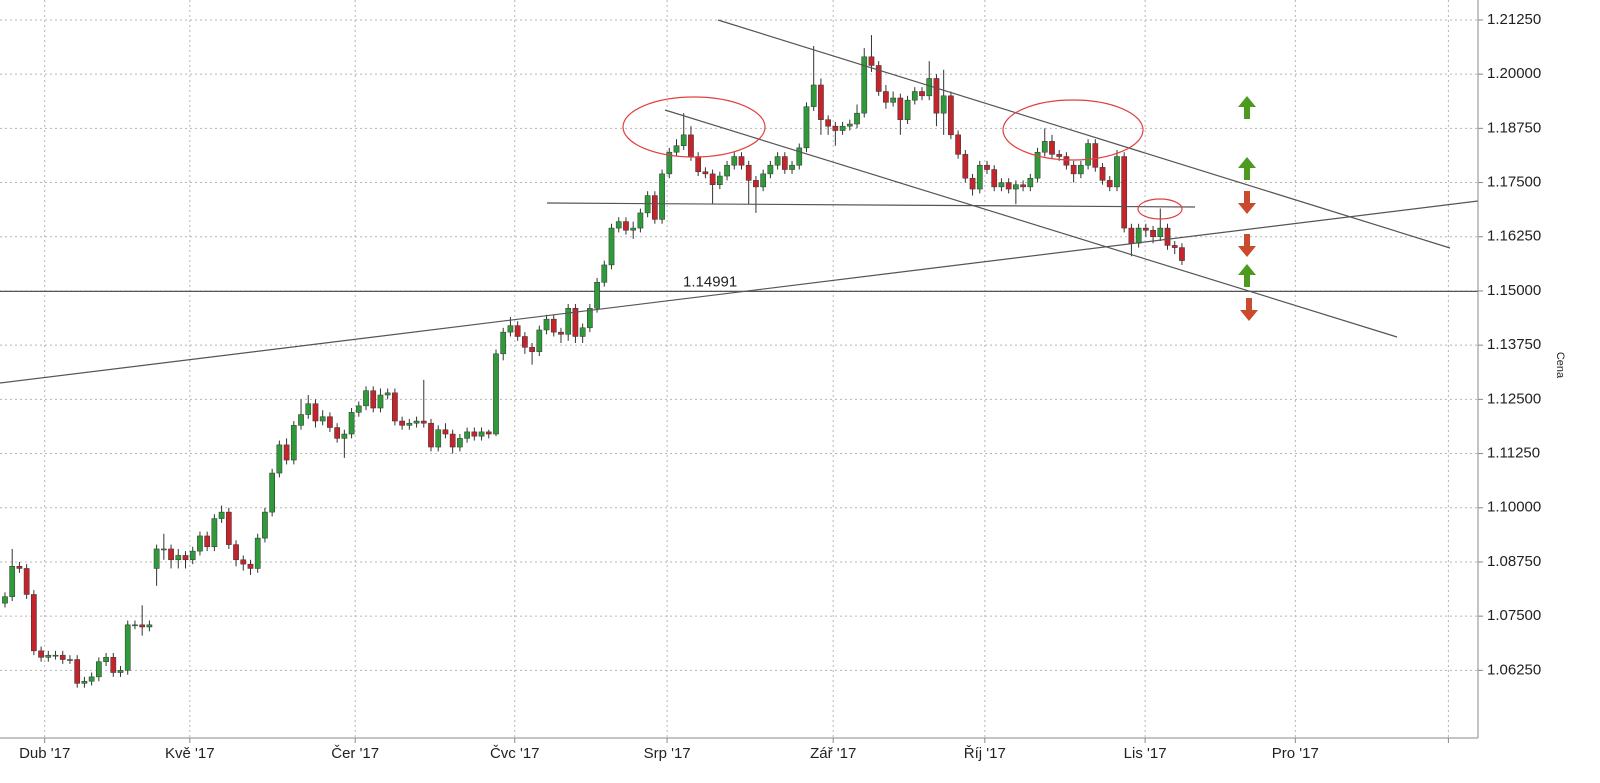 This screenshot has width=1600, height=783. Describe the element at coordinates (1249, 309) in the screenshot. I see `arrow-down` at that location.